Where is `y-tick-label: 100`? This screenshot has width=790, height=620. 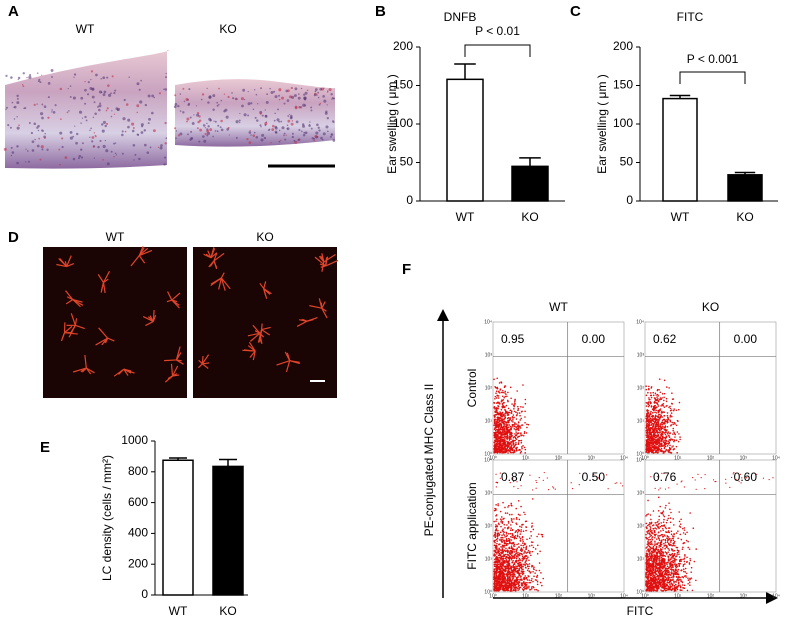
y-tick-label: 100 is located at coordinates (623, 123).